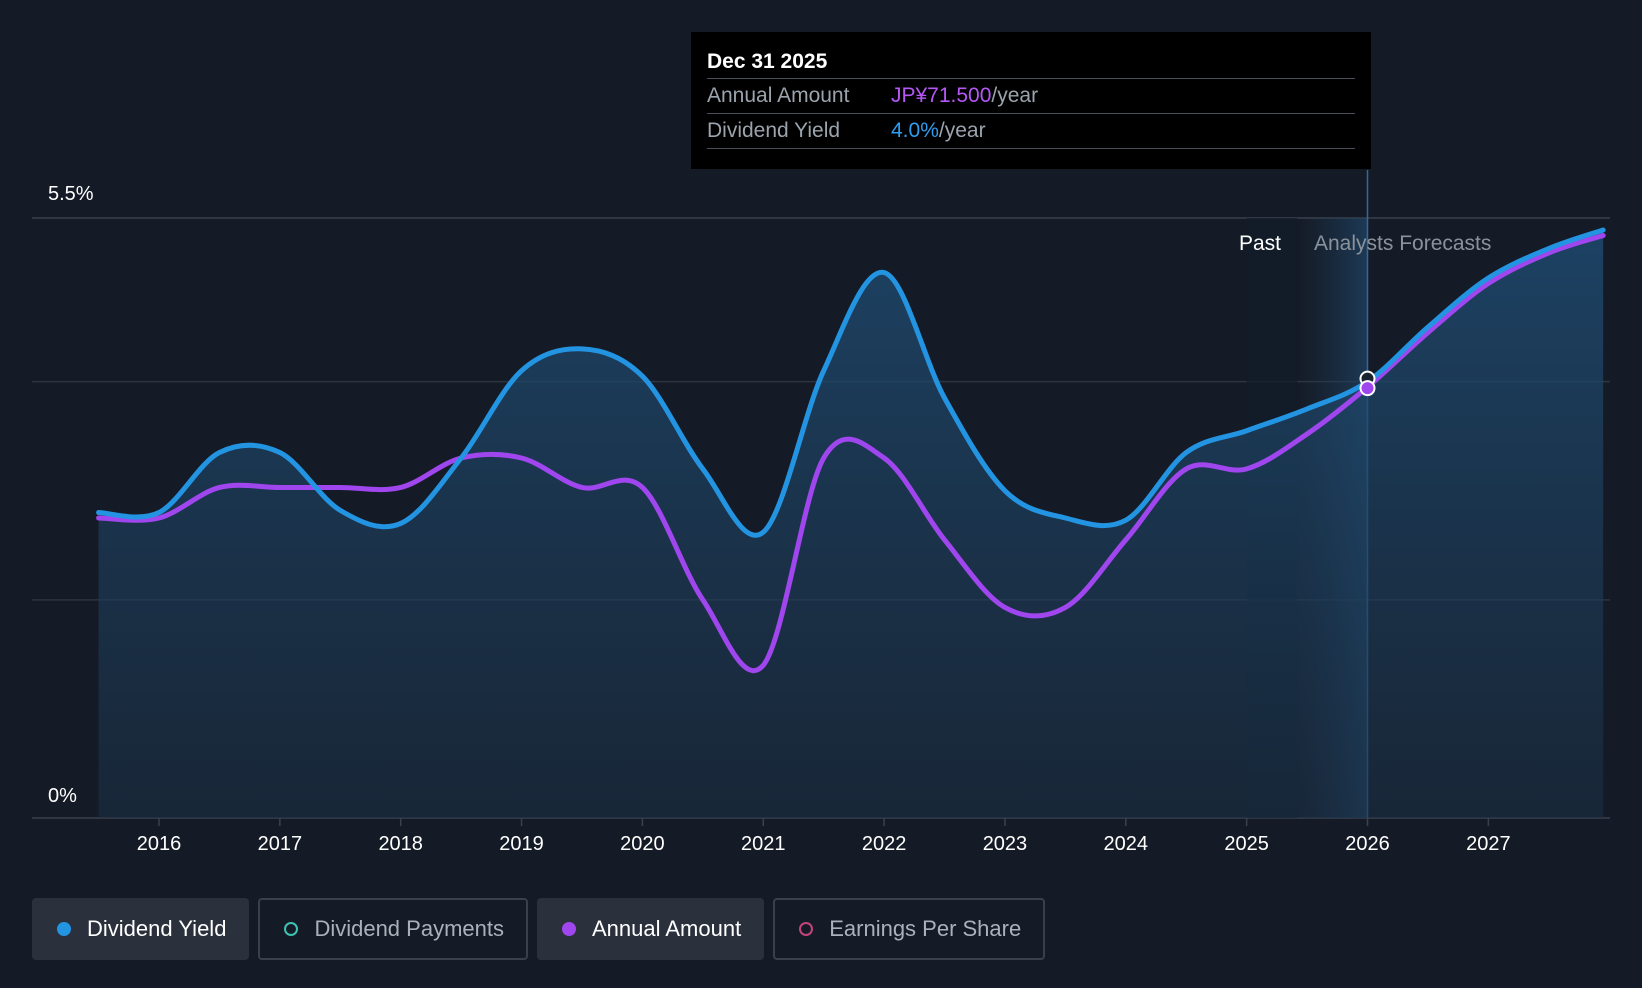 The height and width of the screenshot is (988, 1642). Describe the element at coordinates (157, 928) in the screenshot. I see `legend-label: Dividend Yield` at that location.